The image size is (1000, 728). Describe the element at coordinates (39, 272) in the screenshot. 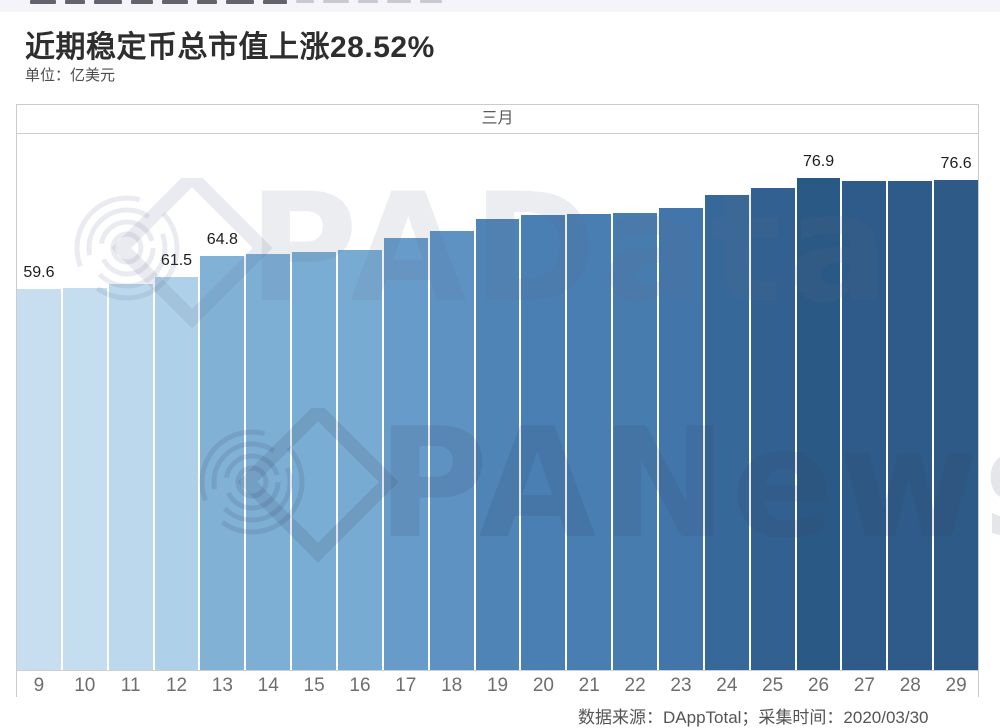

I see `bar-value-label: 59.6` at that location.